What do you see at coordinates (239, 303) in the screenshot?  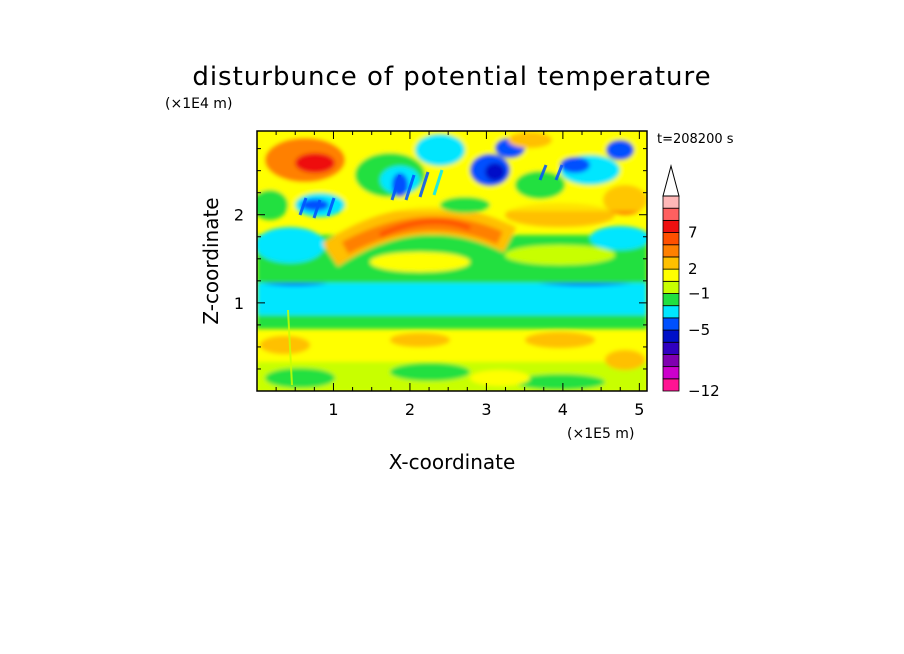 I see `y-tick-label: 1` at bounding box center [239, 303].